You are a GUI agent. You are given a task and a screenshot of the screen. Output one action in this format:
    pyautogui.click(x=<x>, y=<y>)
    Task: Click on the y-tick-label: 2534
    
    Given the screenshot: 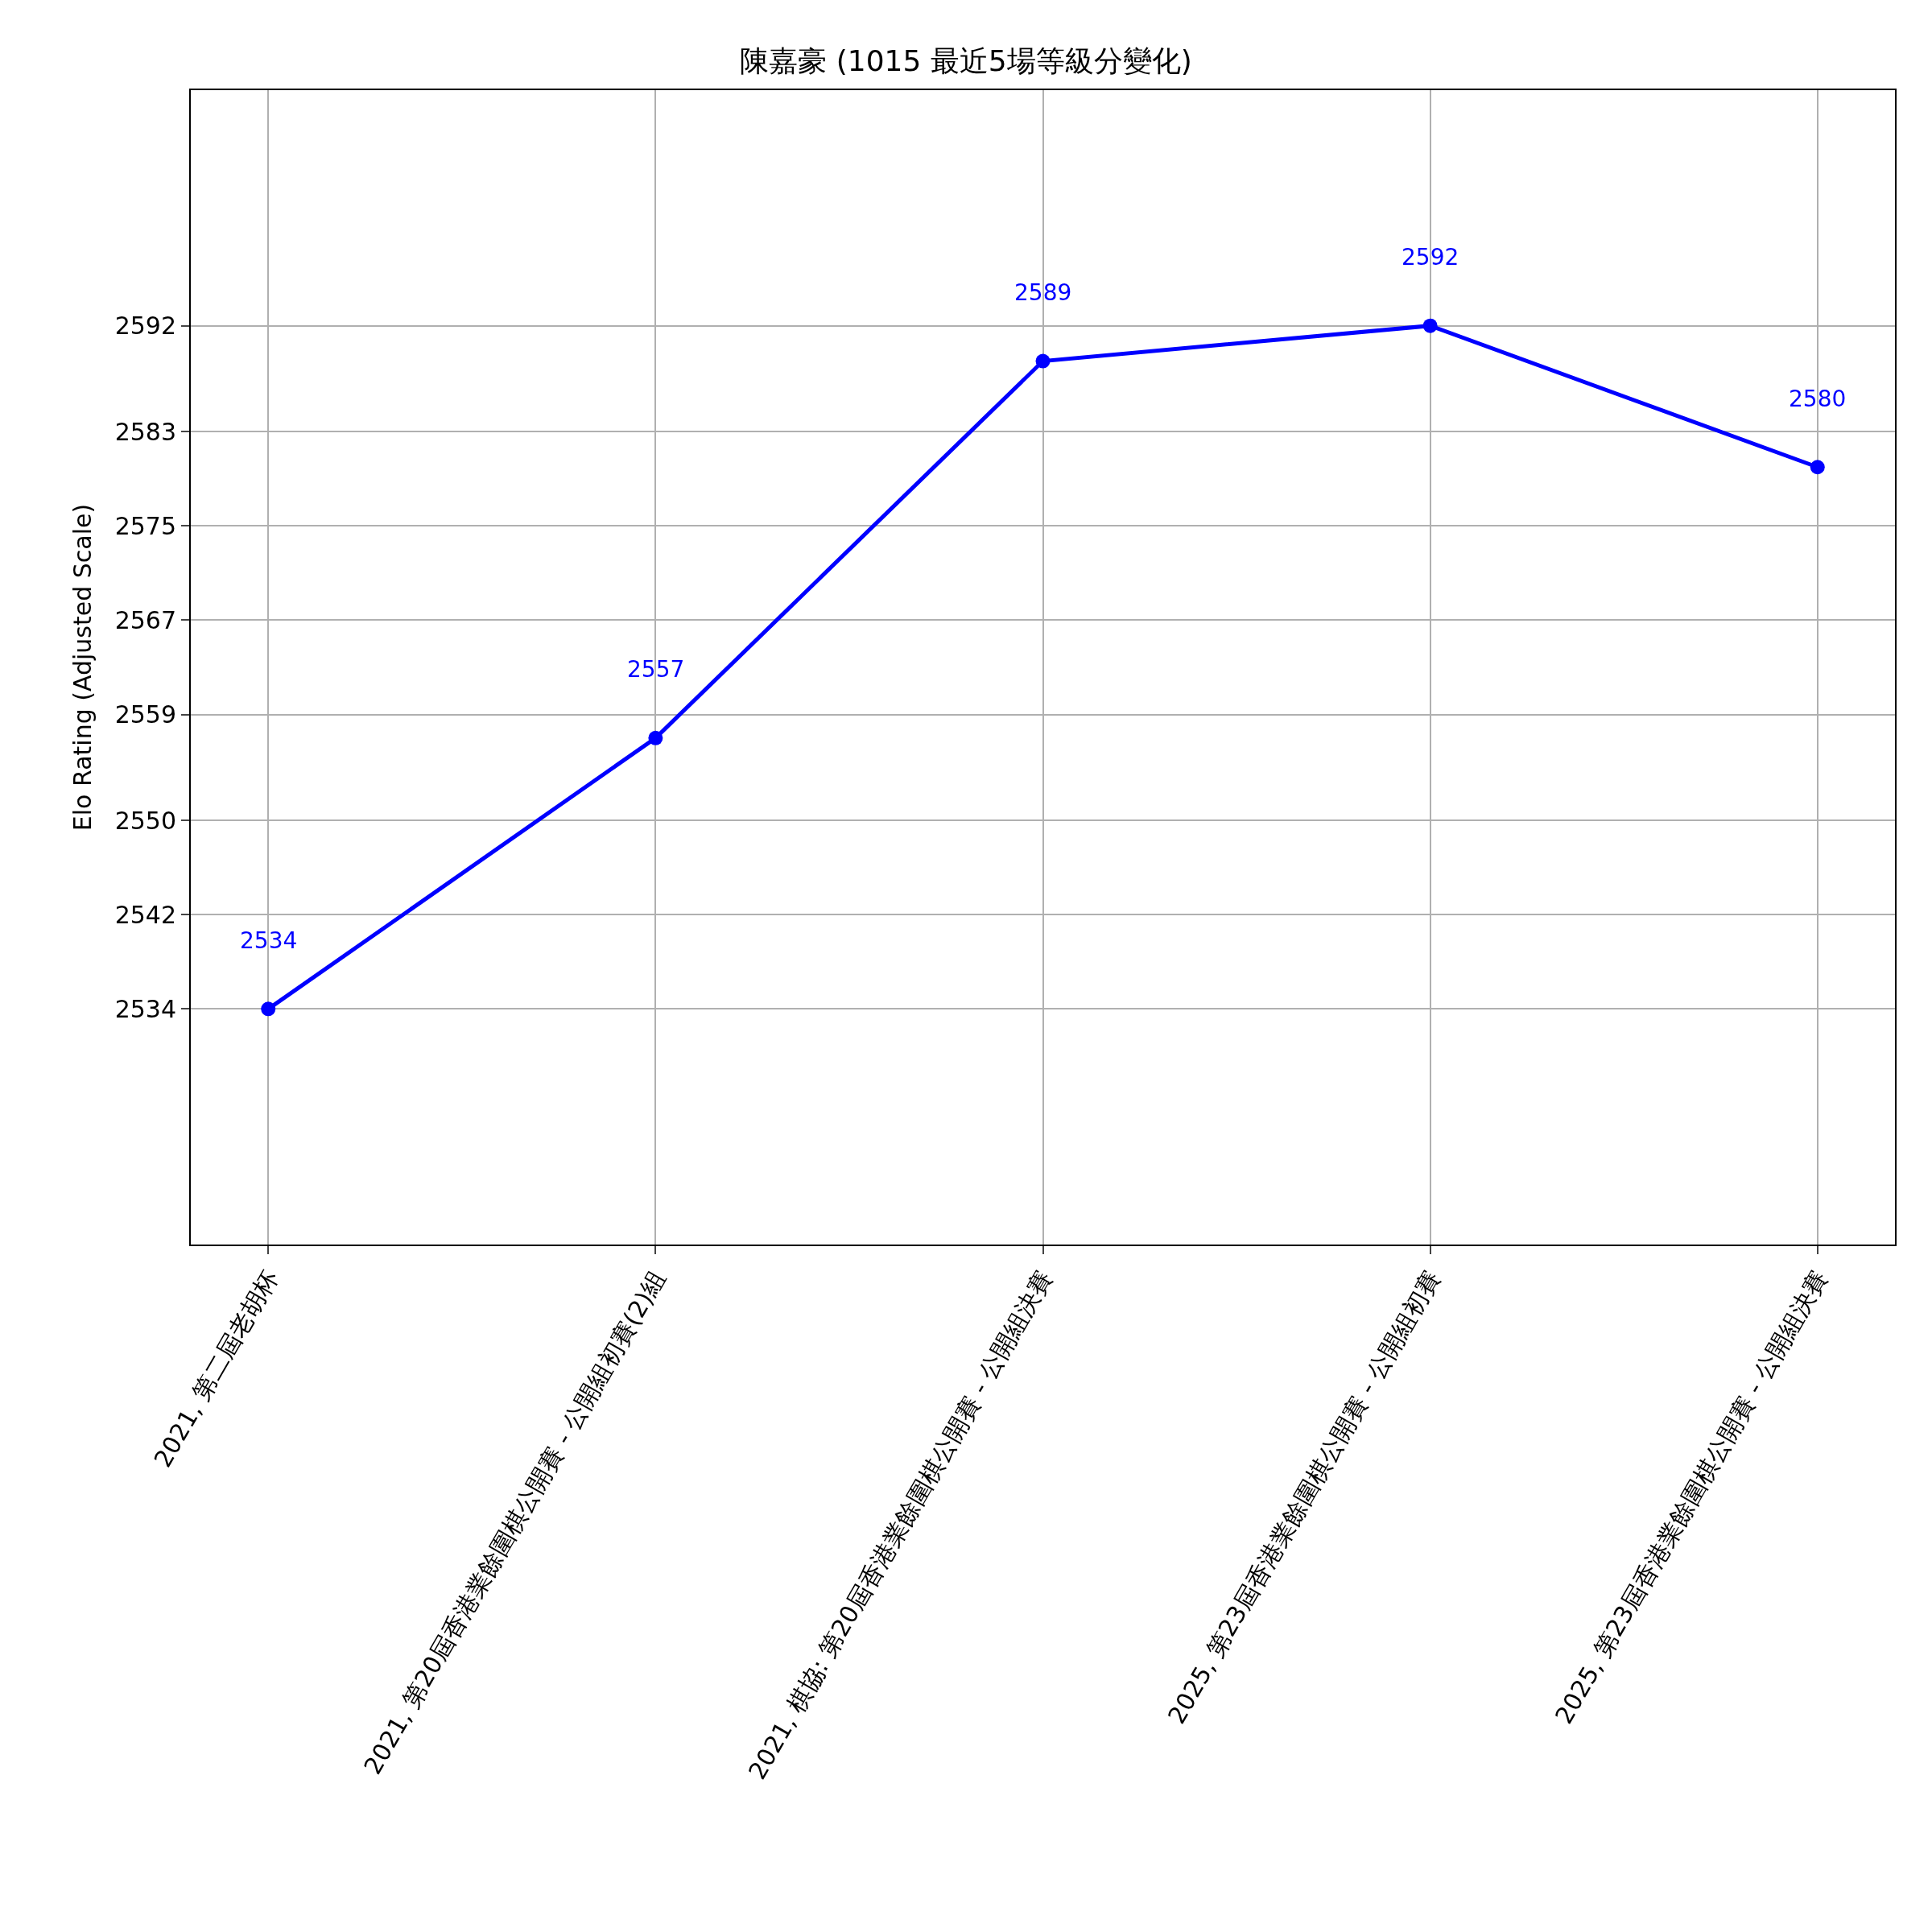 What is the action you would take?
    pyautogui.click(x=145, y=1008)
    